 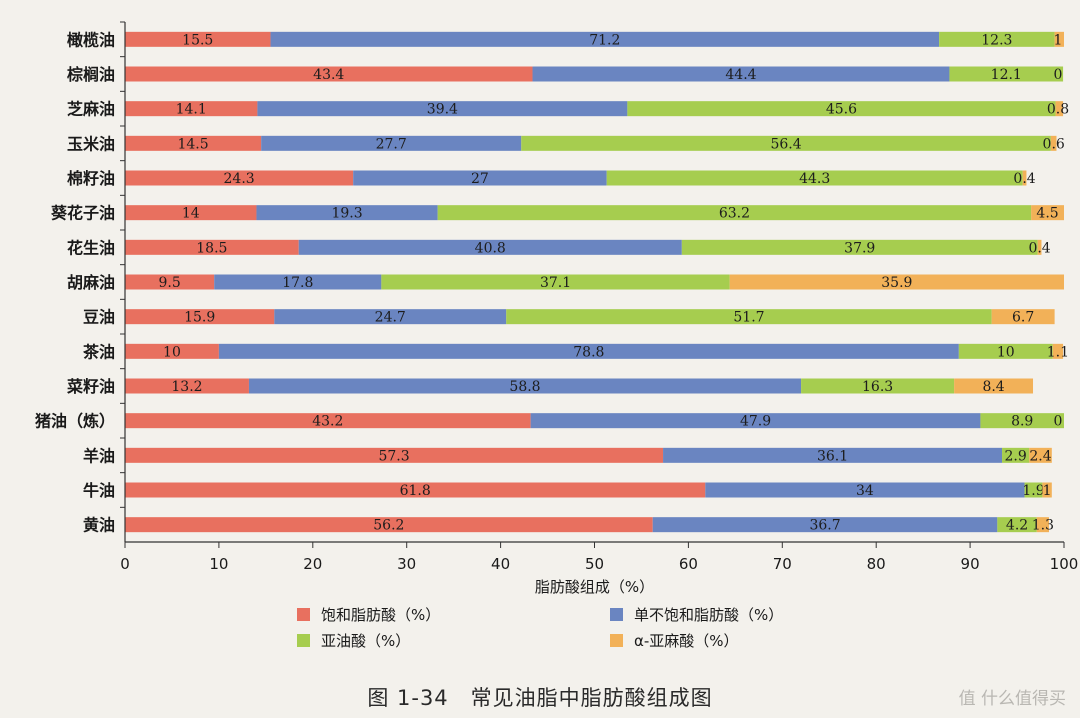 I want to click on data-label: 8.9, so click(x=1022, y=422).